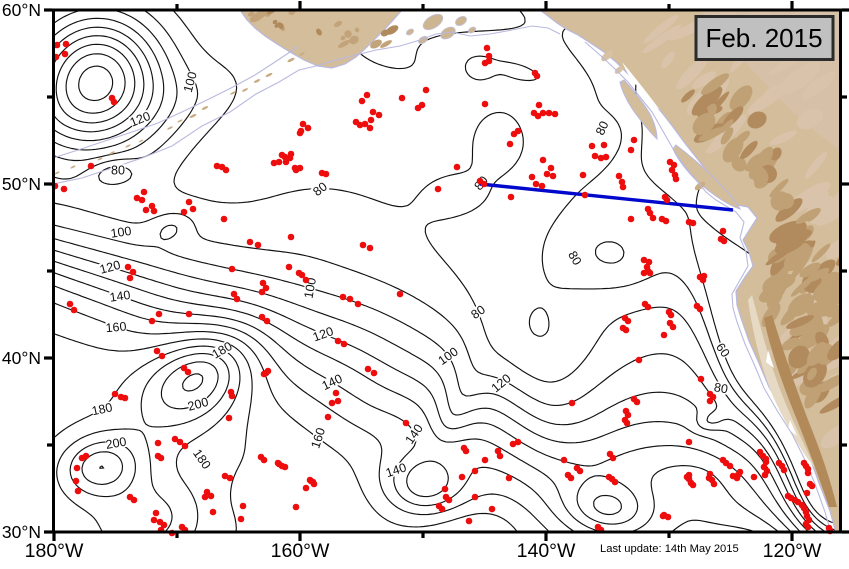  I want to click on svg-text: 180°W, so click(54, 551).